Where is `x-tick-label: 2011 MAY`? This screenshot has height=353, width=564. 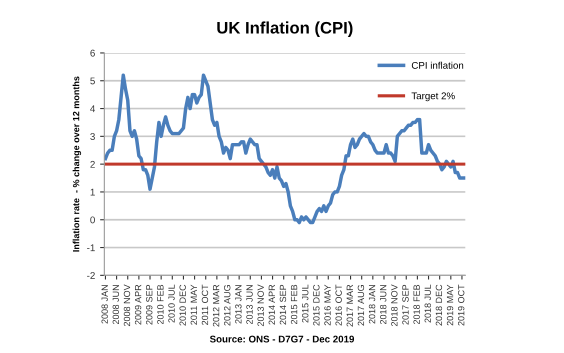
x-tick-label: 2011 MAY is located at coordinates (194, 304).